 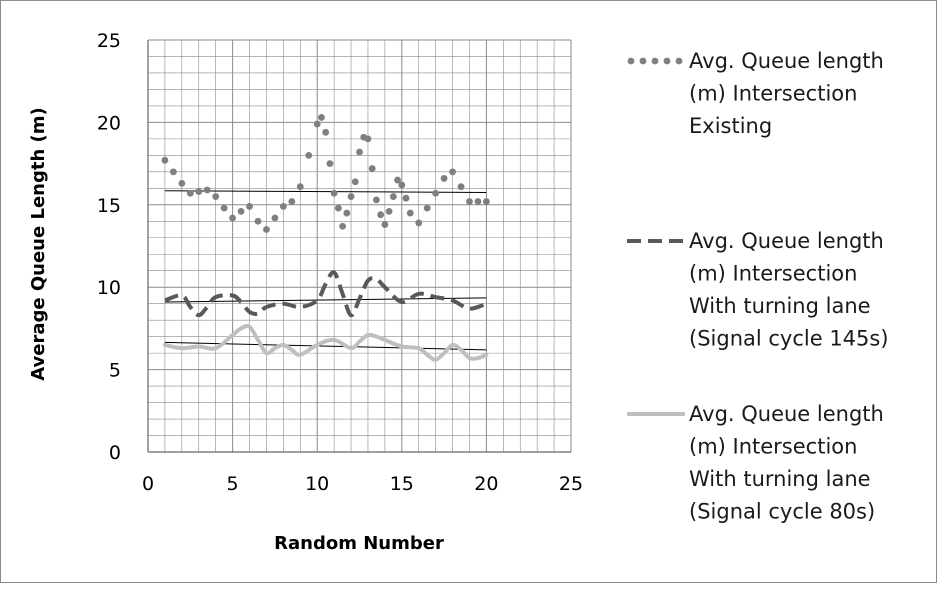 I want to click on y-axis-title: Average Queue Length (m), so click(x=38, y=244).